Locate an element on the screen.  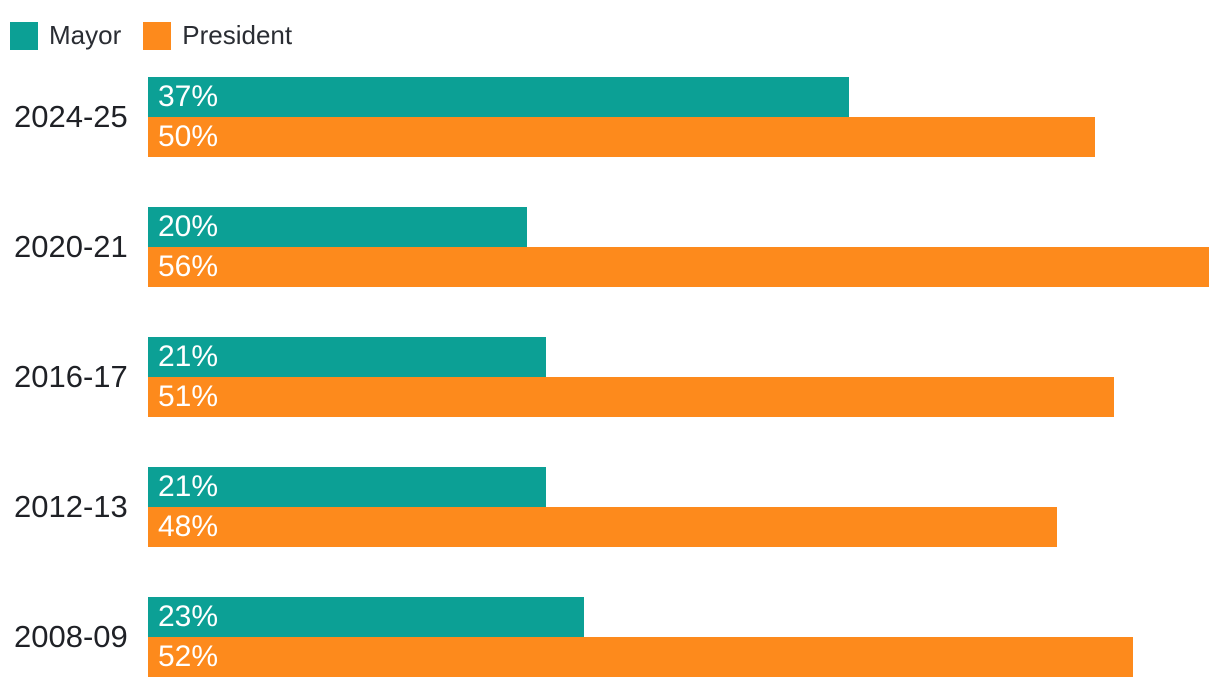
legend-label: President is located at coordinates (237, 35).